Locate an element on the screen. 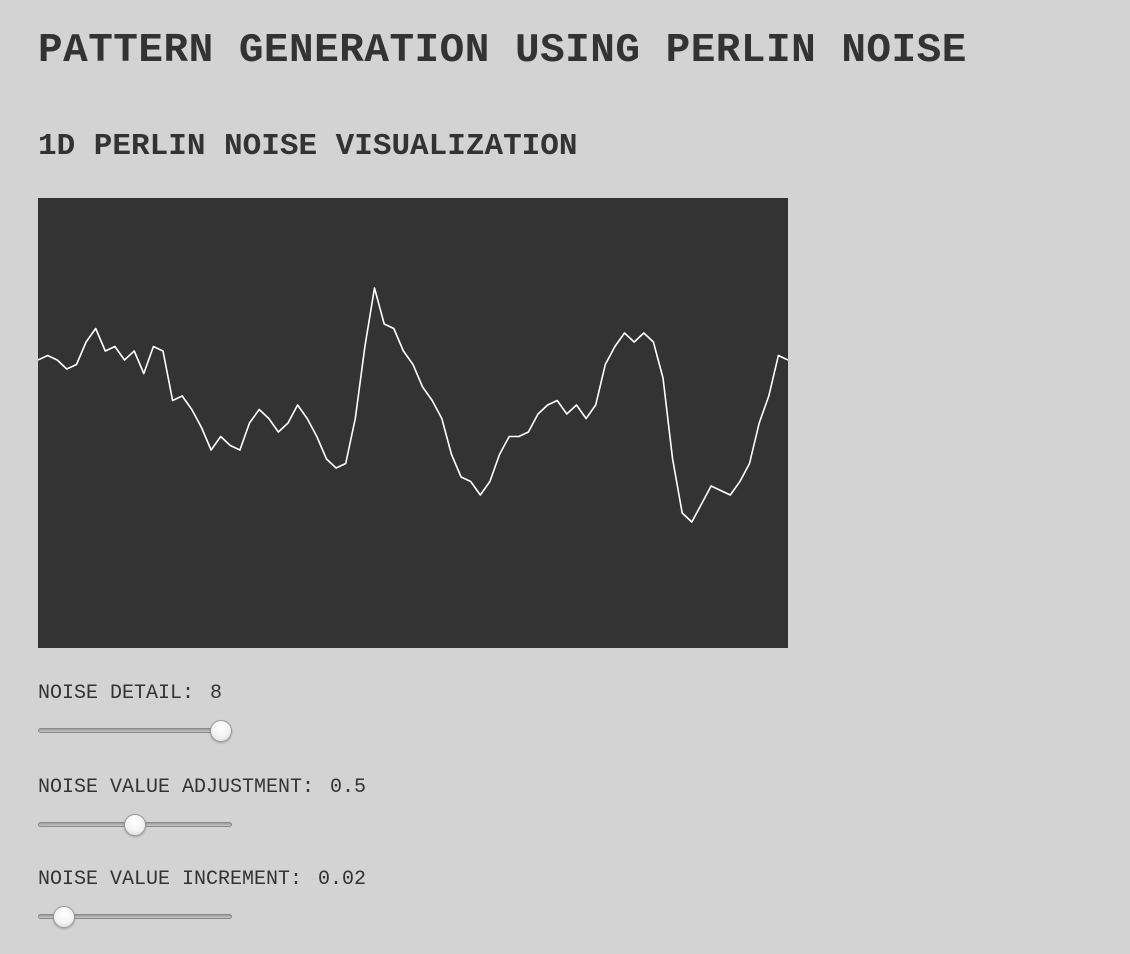  noise-adjustment-label: NOISE VALUE ADJUSTMENT: 0.5 is located at coordinates (202, 787).